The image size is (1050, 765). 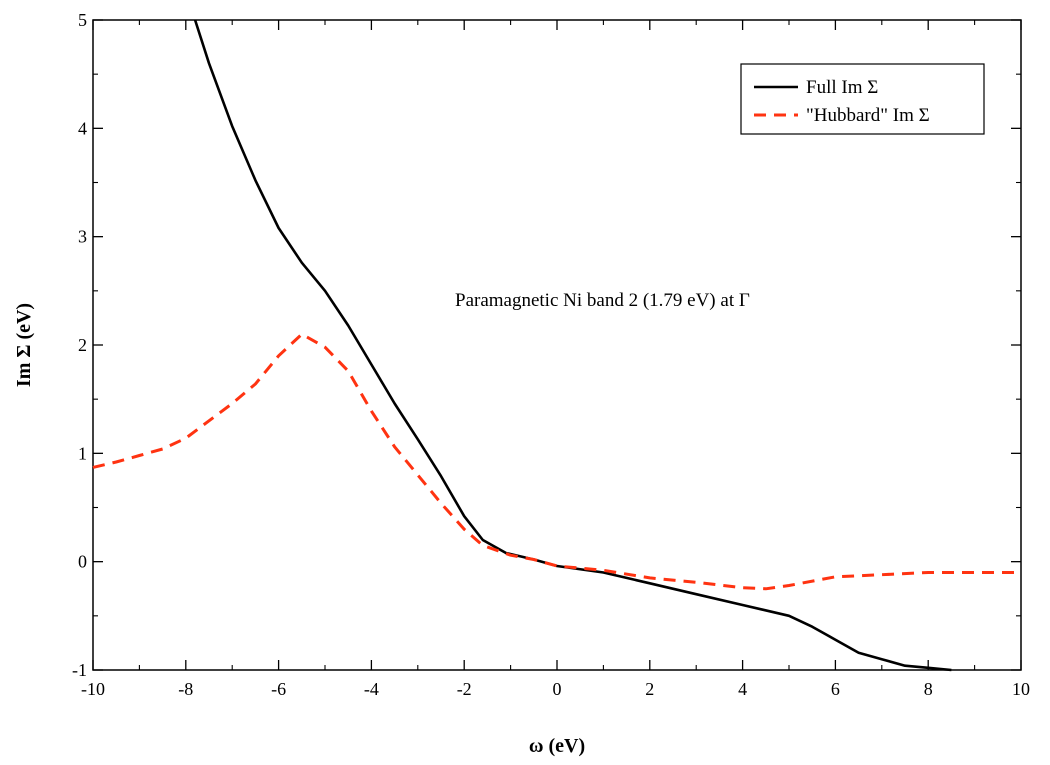 I want to click on legend-label-hubbard: "Hubbard" Im Σ, so click(x=868, y=115).